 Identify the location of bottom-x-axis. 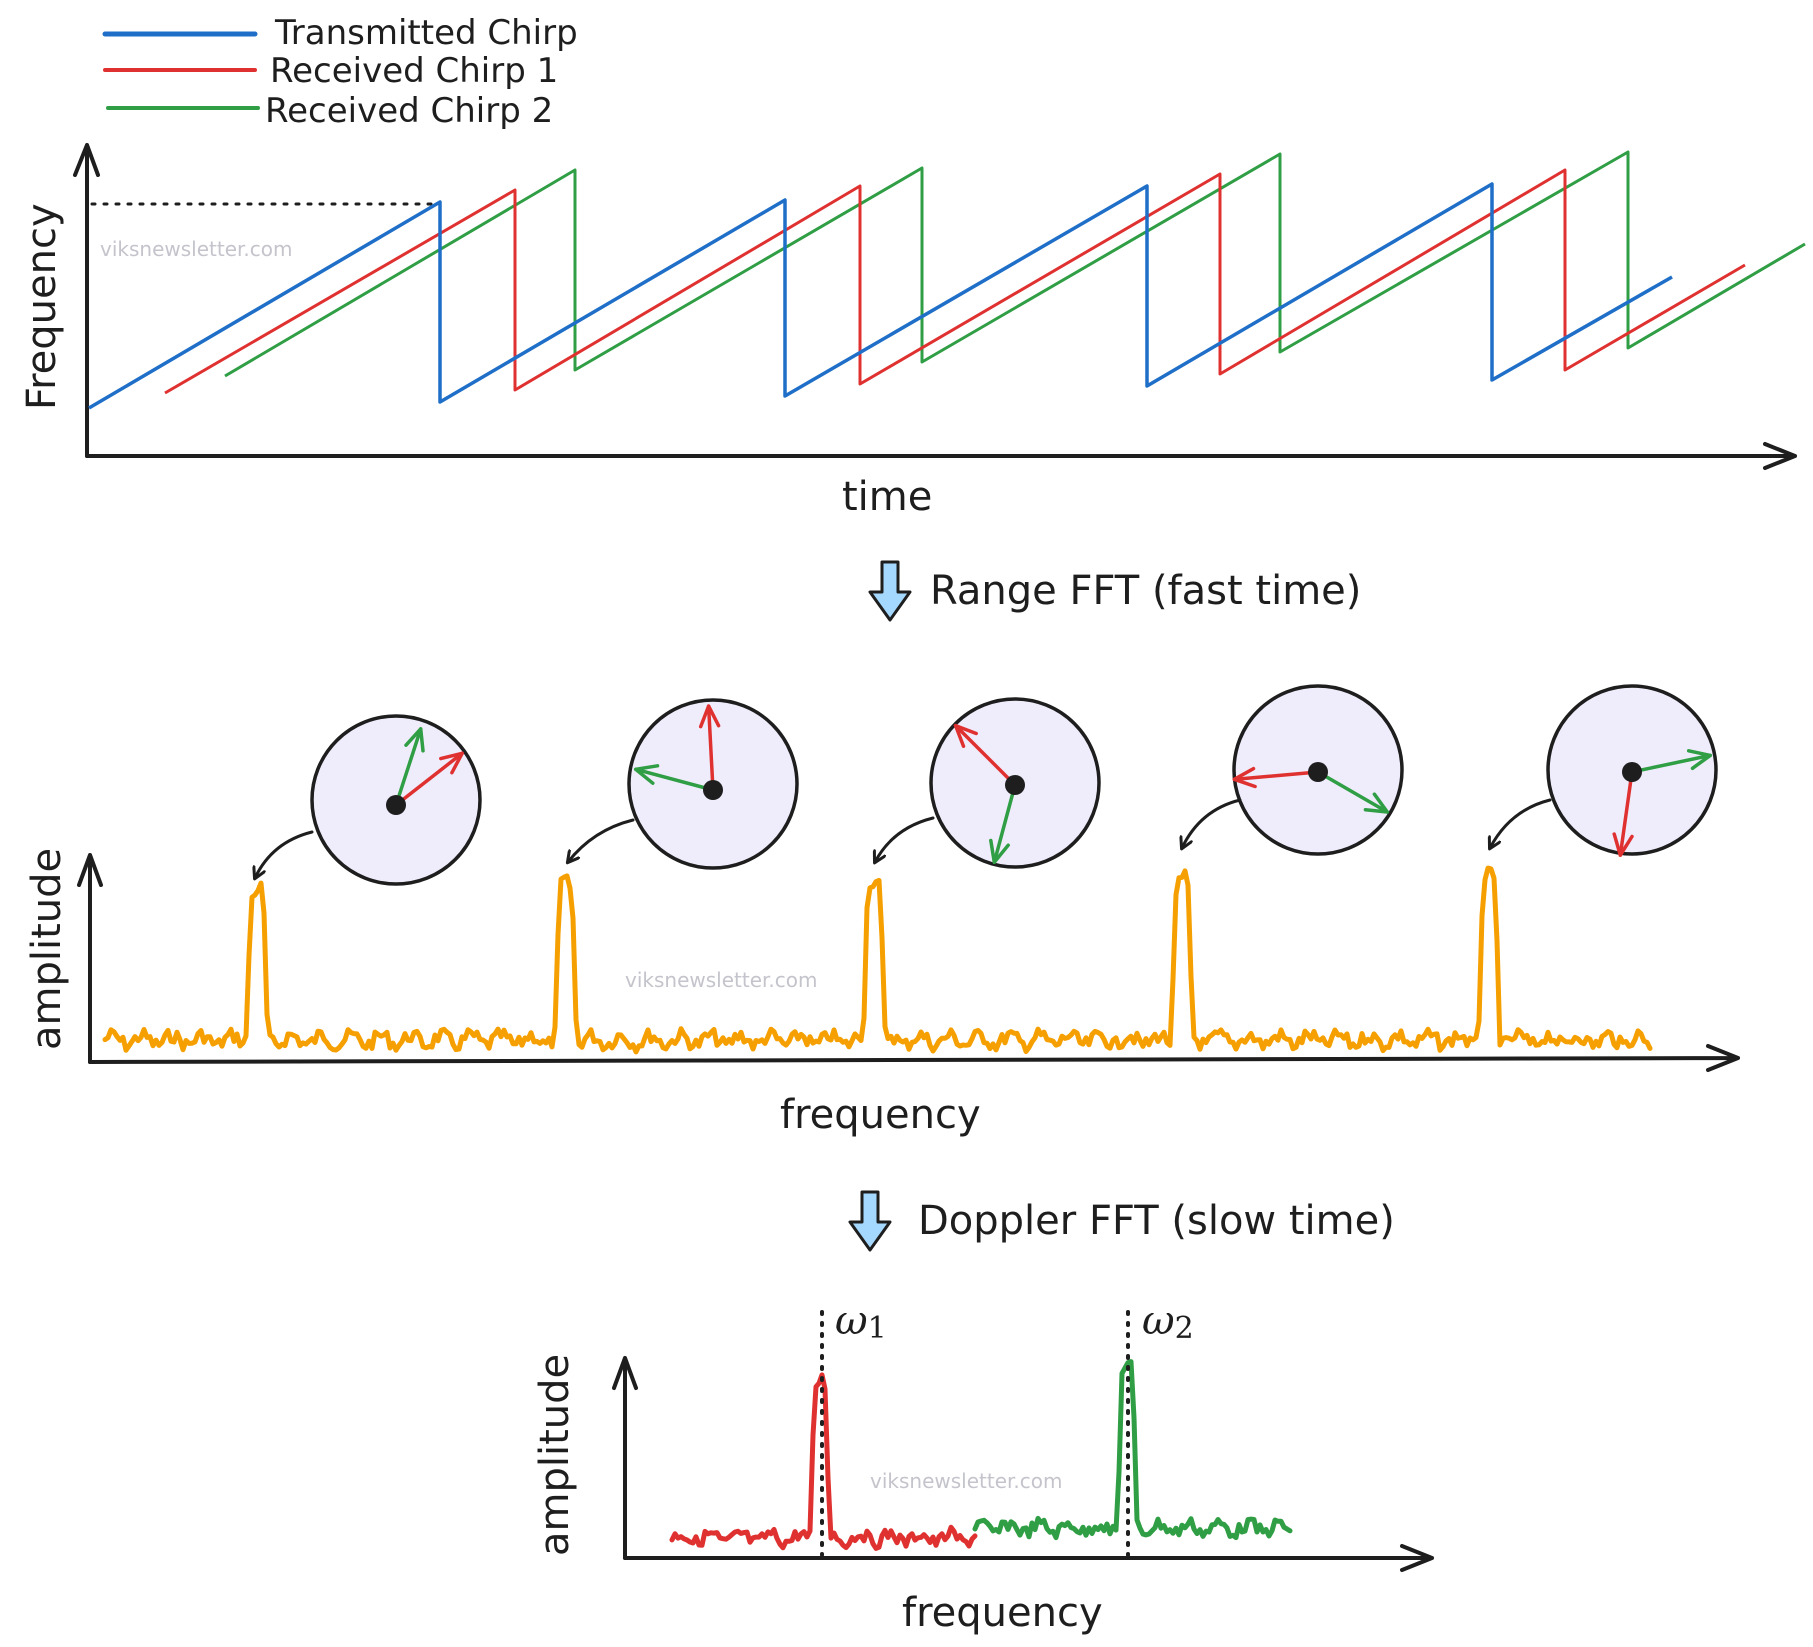
(1028, 1558).